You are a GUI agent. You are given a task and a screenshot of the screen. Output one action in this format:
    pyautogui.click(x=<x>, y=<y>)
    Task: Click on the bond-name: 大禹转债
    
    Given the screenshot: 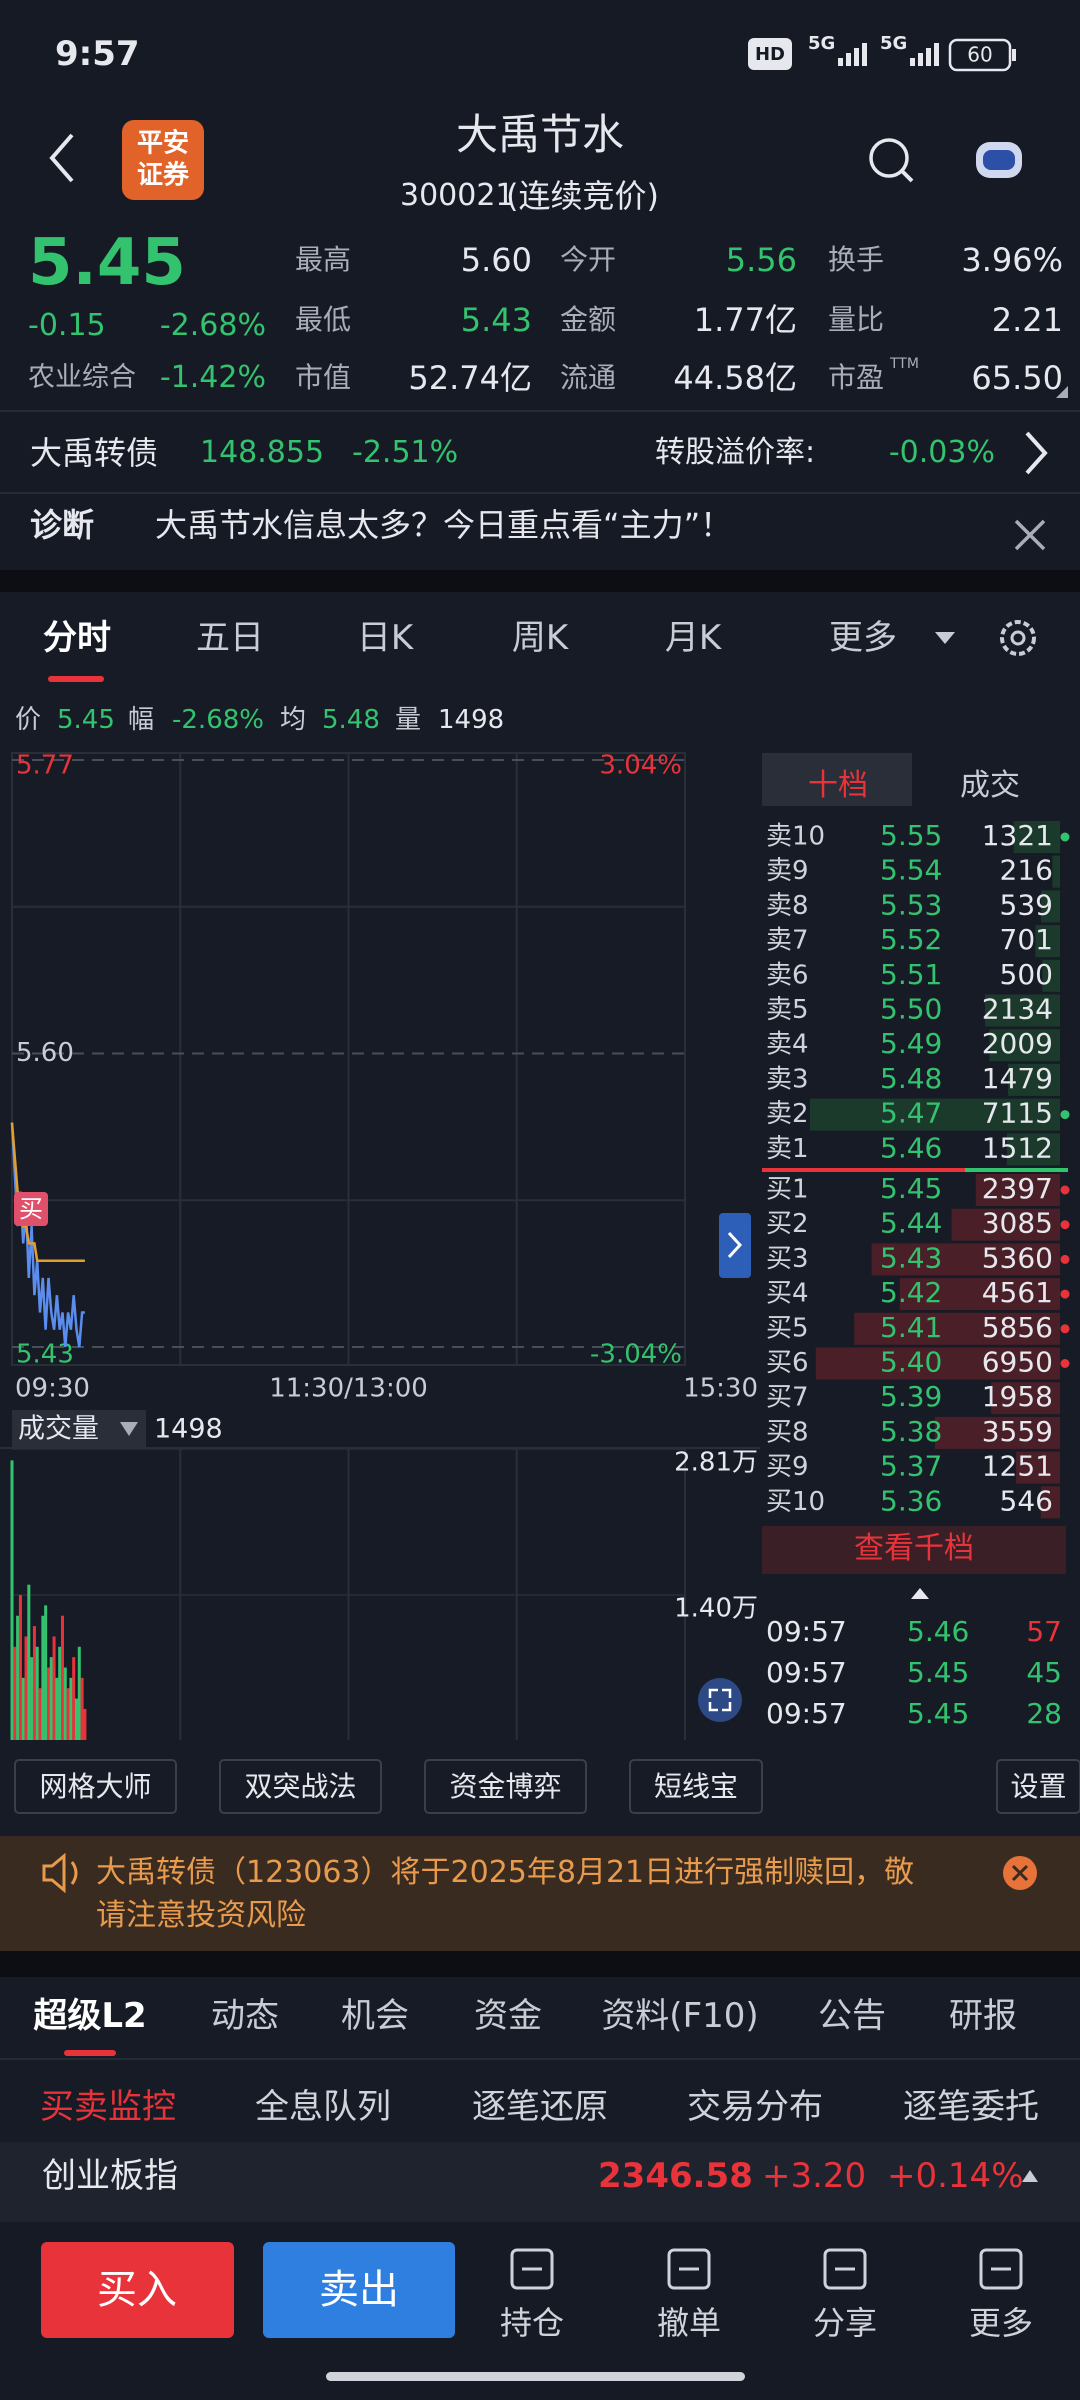 What is the action you would take?
    pyautogui.click(x=94, y=453)
    